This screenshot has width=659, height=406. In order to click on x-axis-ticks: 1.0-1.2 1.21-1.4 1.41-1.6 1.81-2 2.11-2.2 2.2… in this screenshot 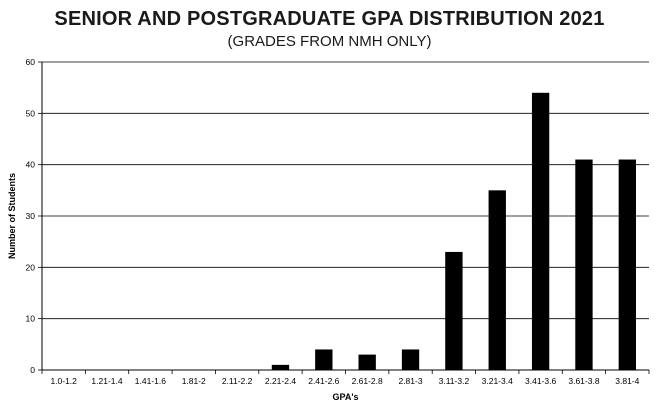, I will do `click(345, 378)`.